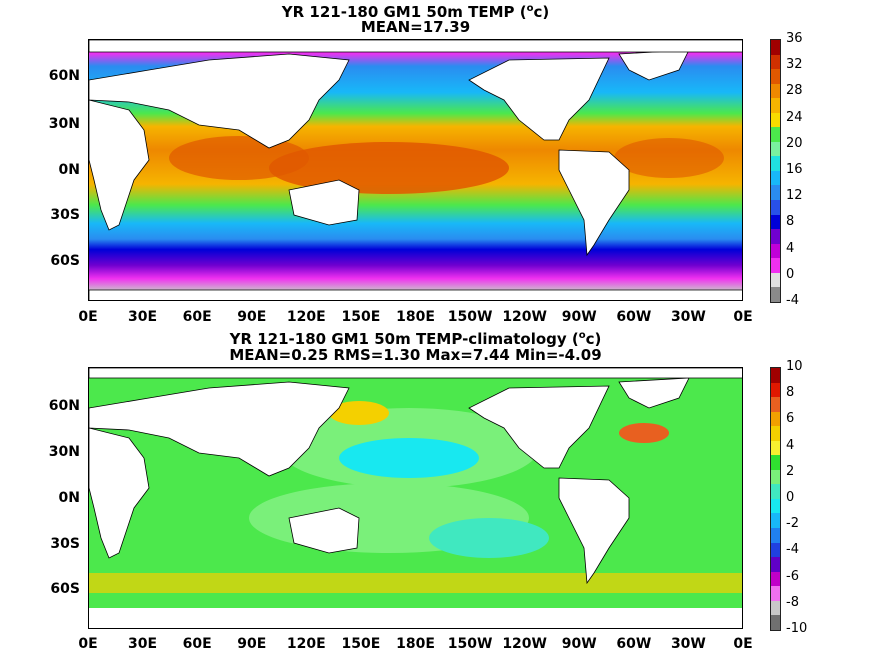 This screenshot has height=656, width=875. Describe the element at coordinates (743, 644) in the screenshot. I see `lon-label-12-bottom: 0E` at that location.